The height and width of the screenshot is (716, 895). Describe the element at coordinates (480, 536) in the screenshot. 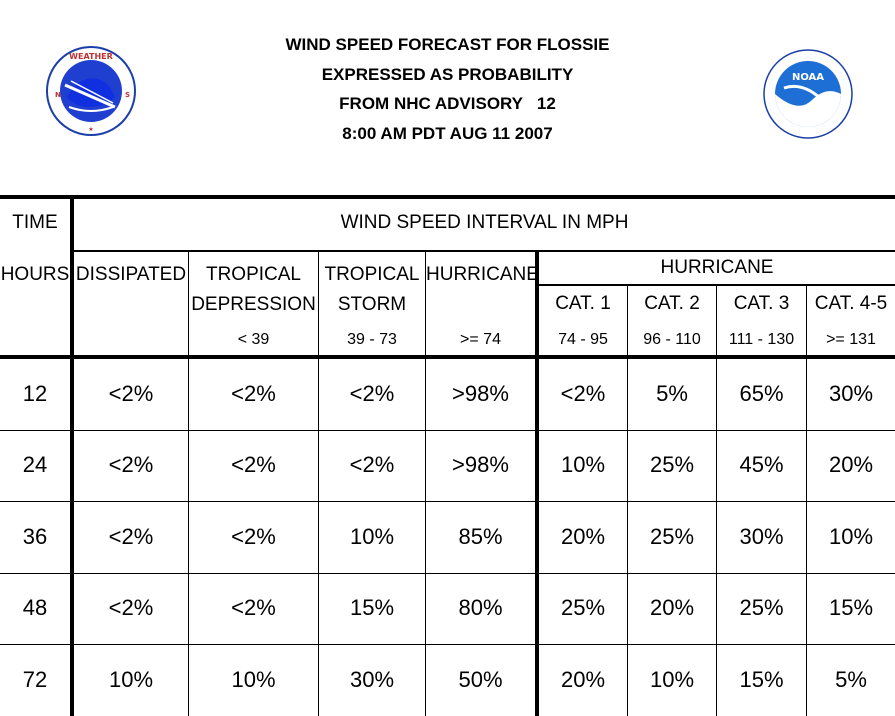

I see `probability-cell: 85%` at that location.